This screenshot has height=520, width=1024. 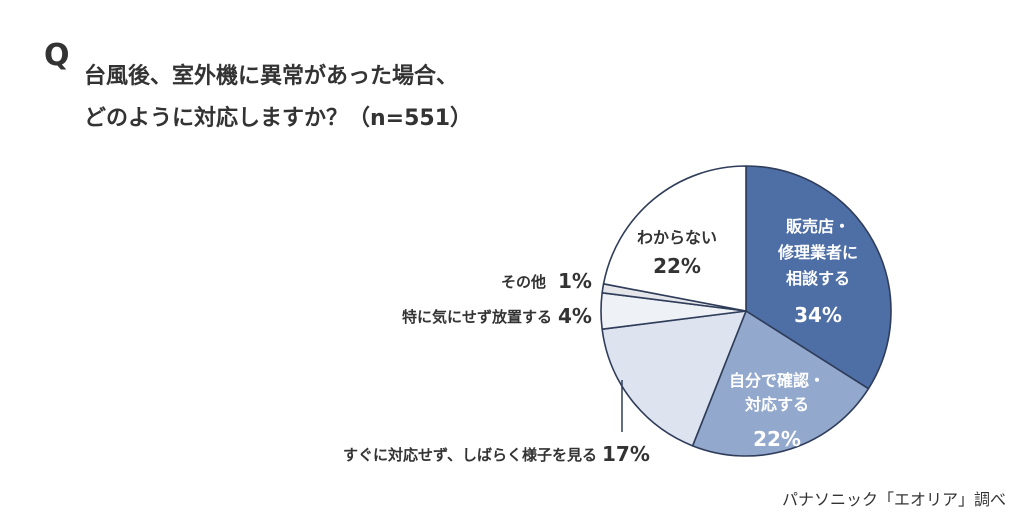 I want to click on slice-label-4: その他, so click(x=523, y=282).